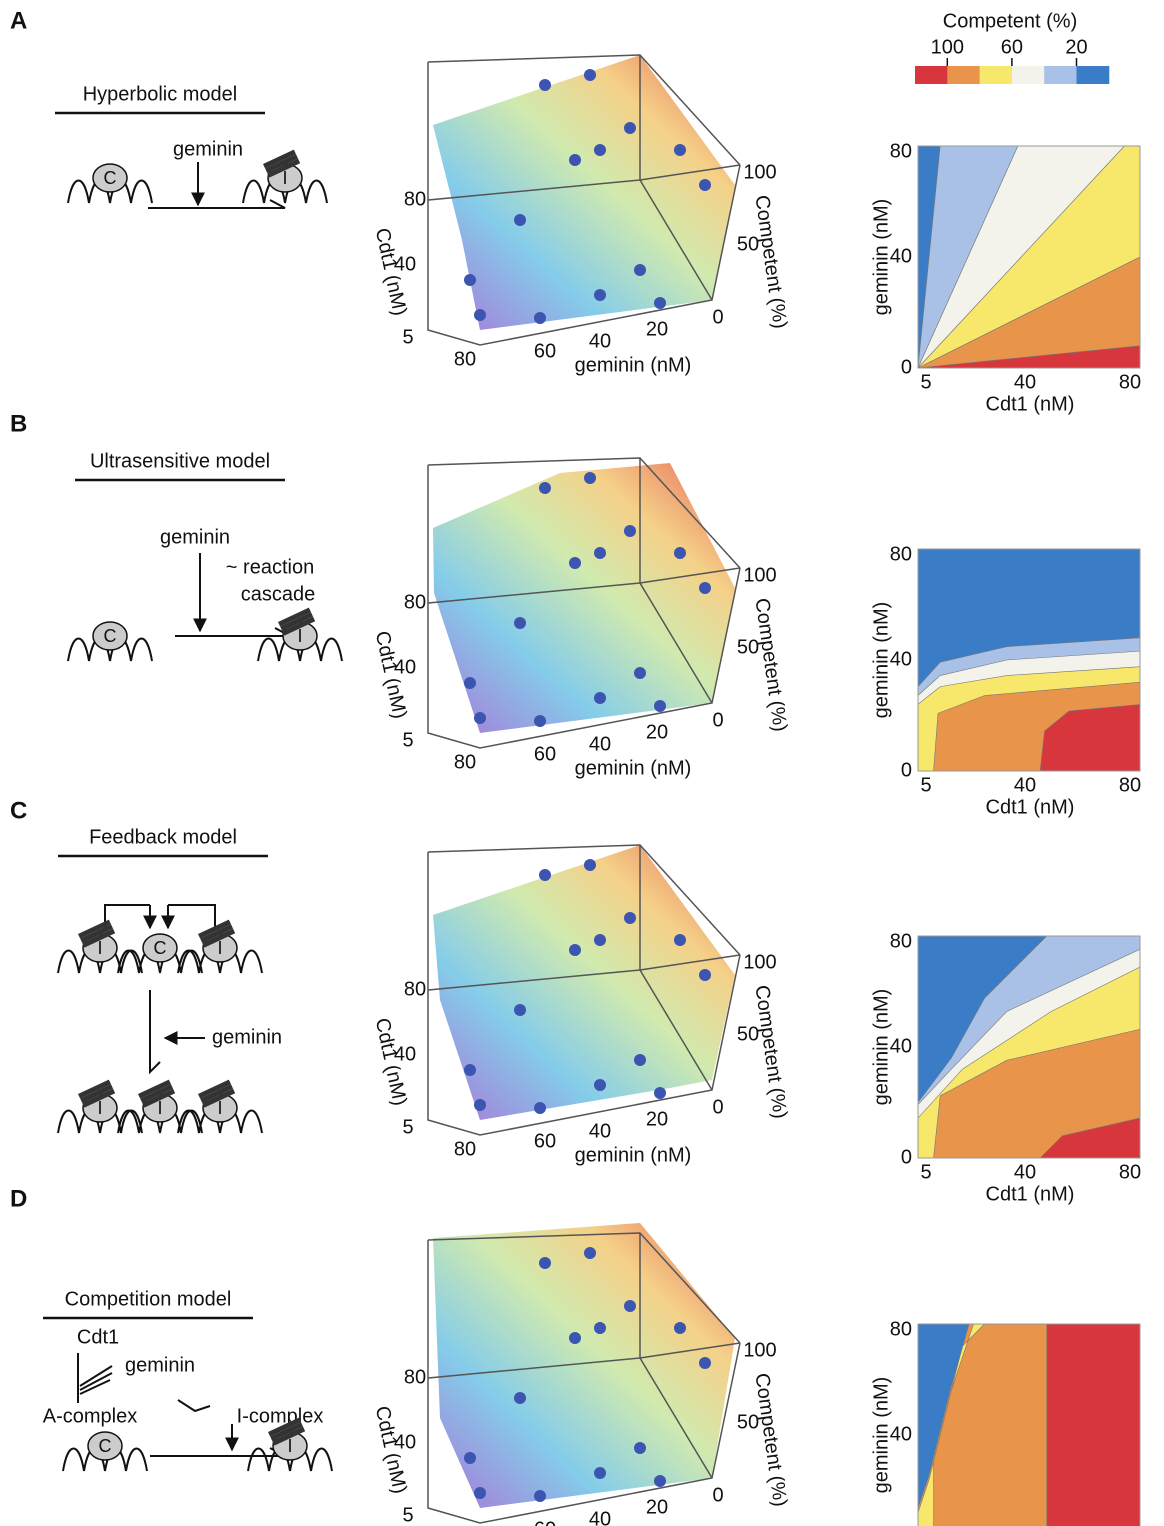  Describe the element at coordinates (881, 257) in the screenshot. I see `y-axis-label: geminin (nM)` at that location.